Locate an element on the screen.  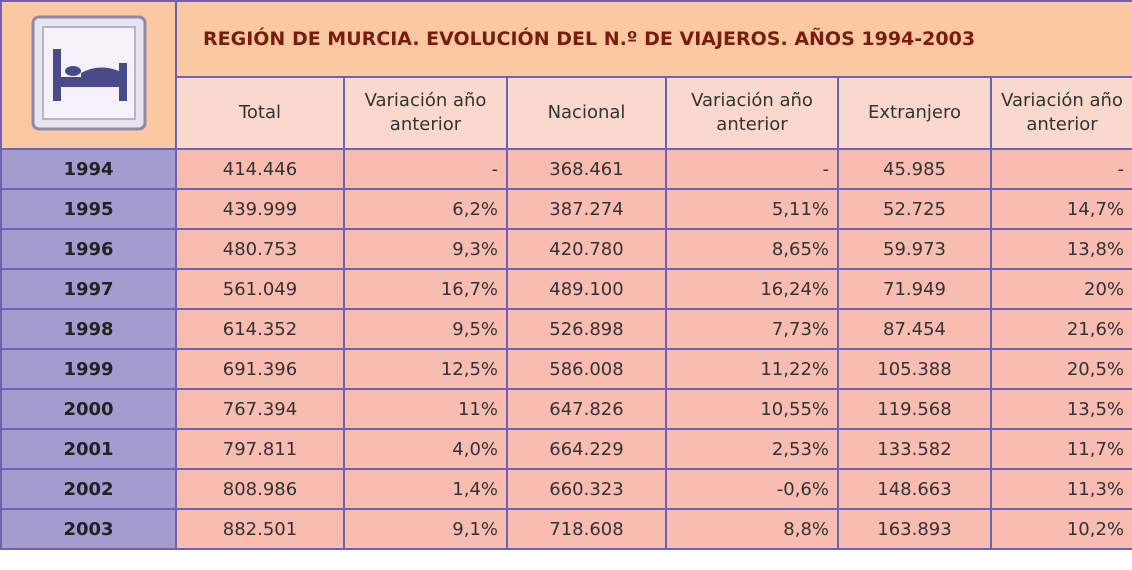
data-row: 2002 808.986 1,4% 660.323 -0,6% 148.663 11,3% is located at coordinates (566, 489).